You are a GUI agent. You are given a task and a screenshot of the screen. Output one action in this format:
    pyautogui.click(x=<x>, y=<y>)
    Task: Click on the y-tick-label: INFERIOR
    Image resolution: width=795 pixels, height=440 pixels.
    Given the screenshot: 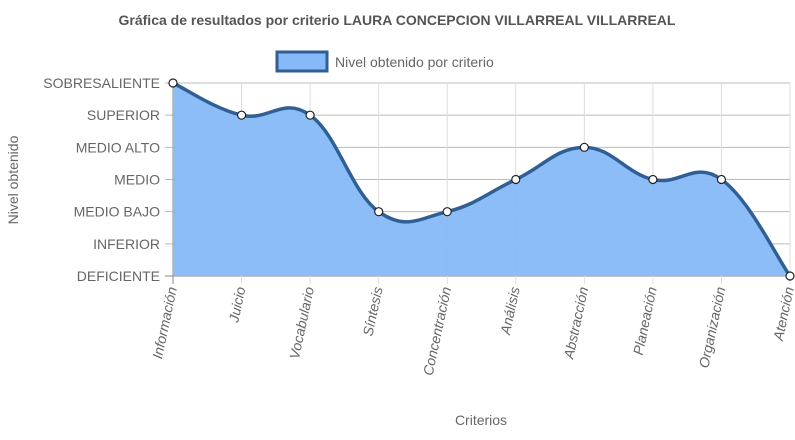 What is the action you would take?
    pyautogui.click(x=126, y=244)
    